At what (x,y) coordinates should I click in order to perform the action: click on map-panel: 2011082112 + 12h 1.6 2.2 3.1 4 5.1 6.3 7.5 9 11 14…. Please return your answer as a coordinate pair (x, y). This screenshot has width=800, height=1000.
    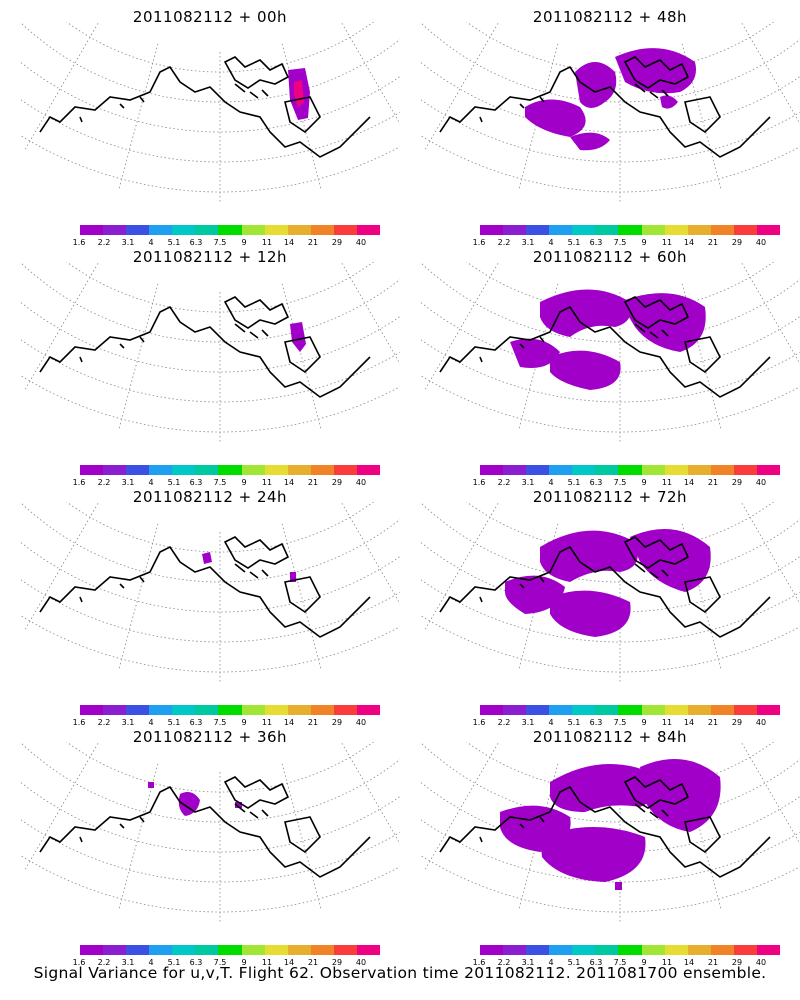
    Looking at the image, I should click on (210, 366).